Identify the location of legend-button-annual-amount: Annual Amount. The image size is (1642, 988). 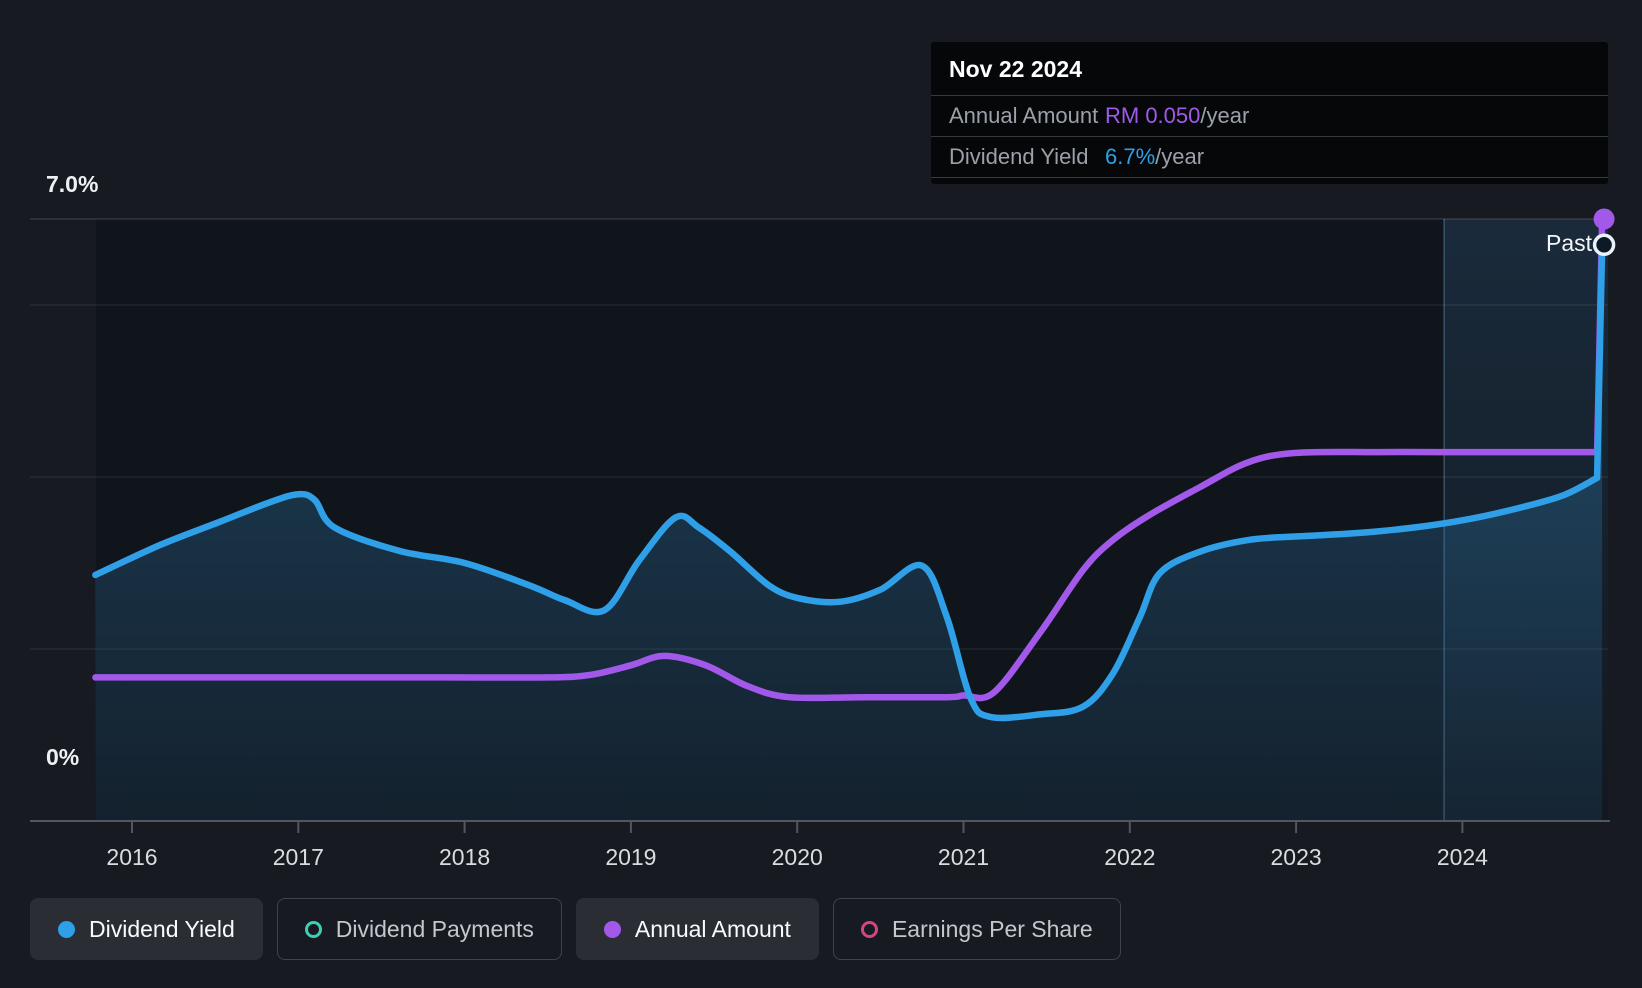
(697, 929).